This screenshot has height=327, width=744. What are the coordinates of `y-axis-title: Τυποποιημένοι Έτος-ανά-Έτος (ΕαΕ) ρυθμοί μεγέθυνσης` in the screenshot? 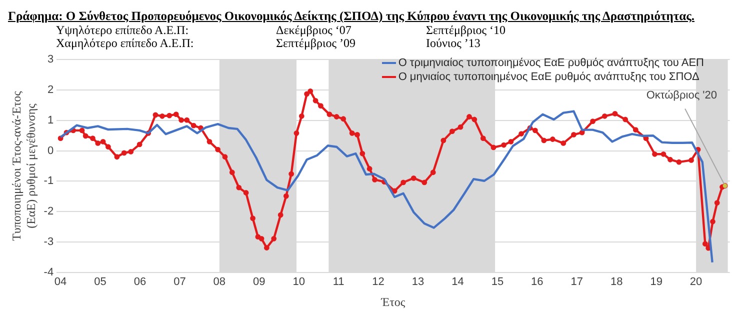 It's located at (23, 165).